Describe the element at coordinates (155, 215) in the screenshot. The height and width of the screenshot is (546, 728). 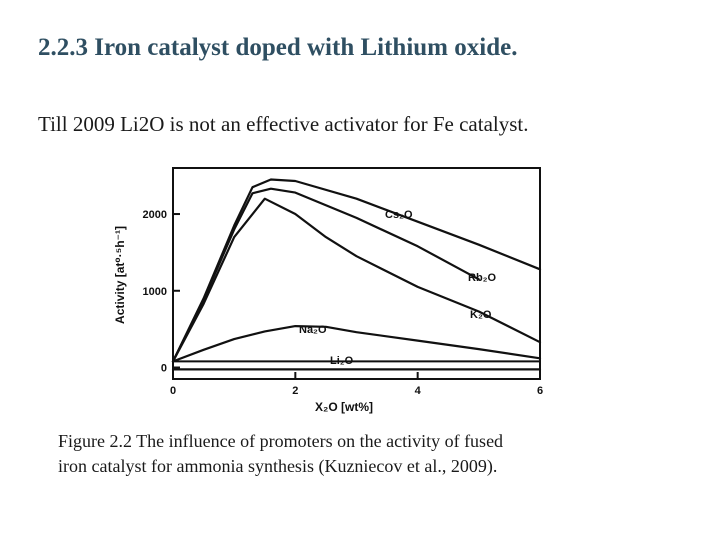
I see `y-tick-label-2: 2000` at that location.